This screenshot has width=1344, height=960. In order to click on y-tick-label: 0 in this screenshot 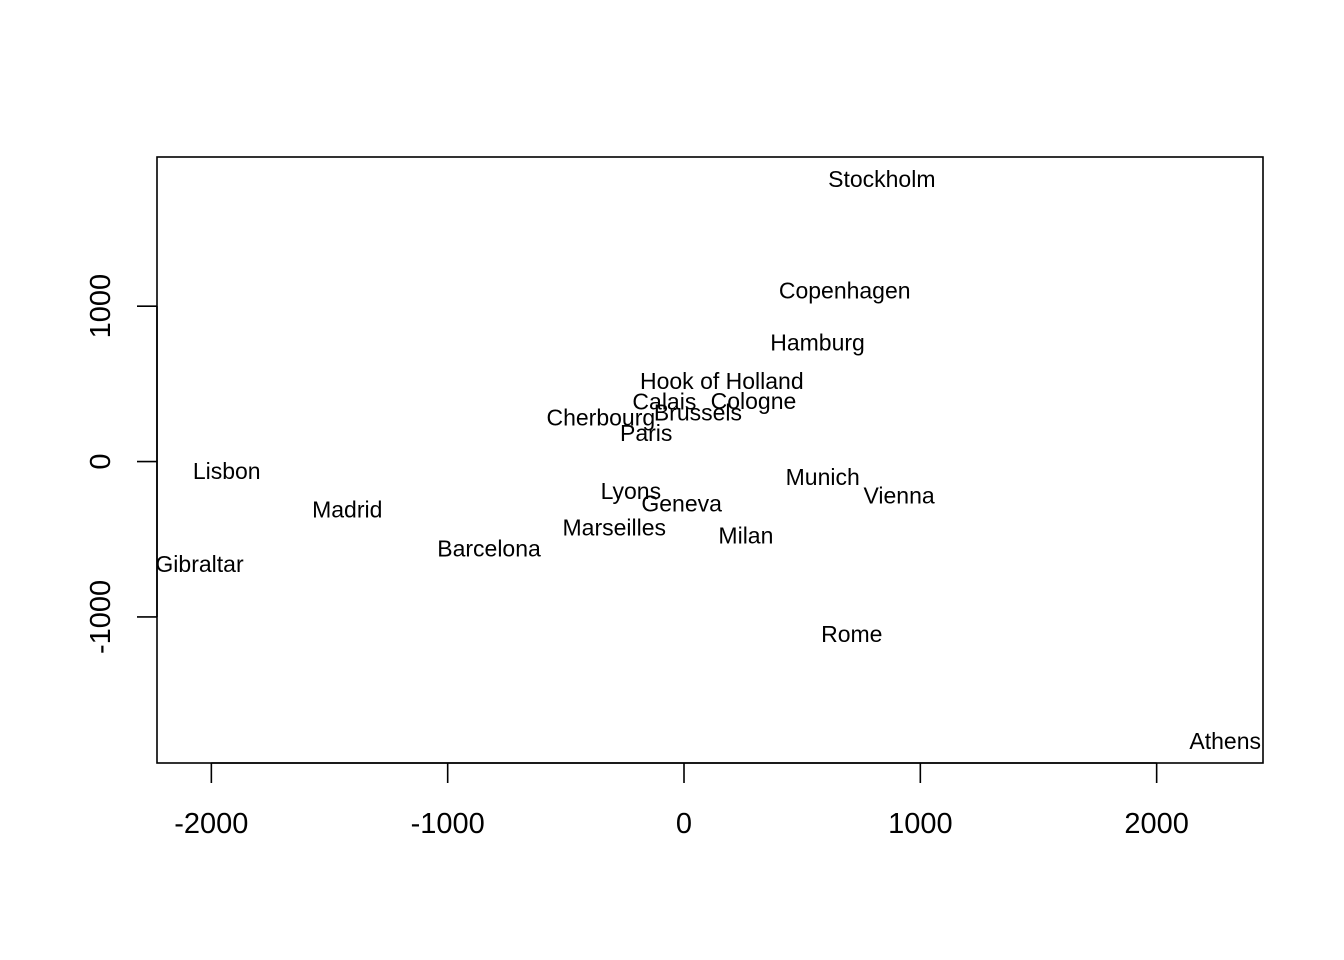, I will do `click(101, 461)`.